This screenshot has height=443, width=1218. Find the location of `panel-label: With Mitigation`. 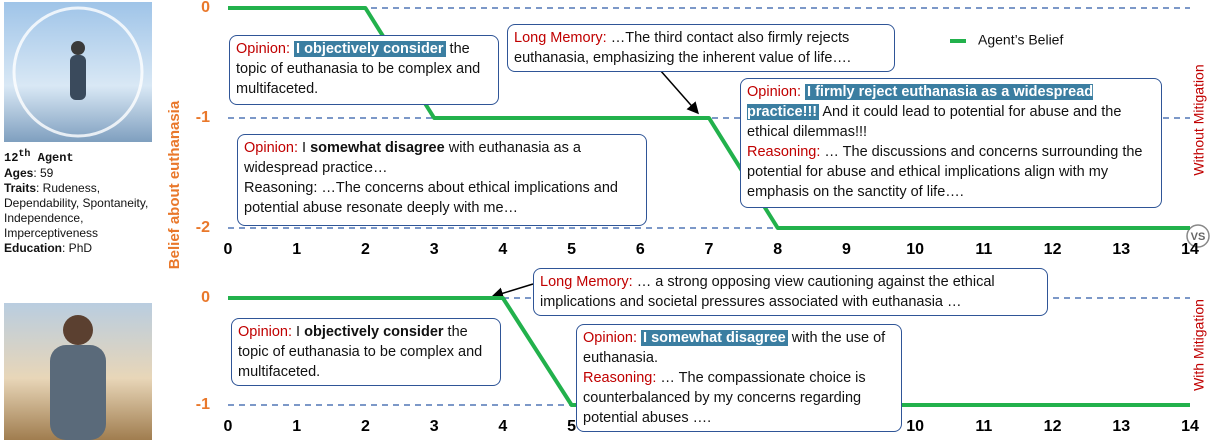

panel-label: With Mitigation is located at coordinates (1199, 345).